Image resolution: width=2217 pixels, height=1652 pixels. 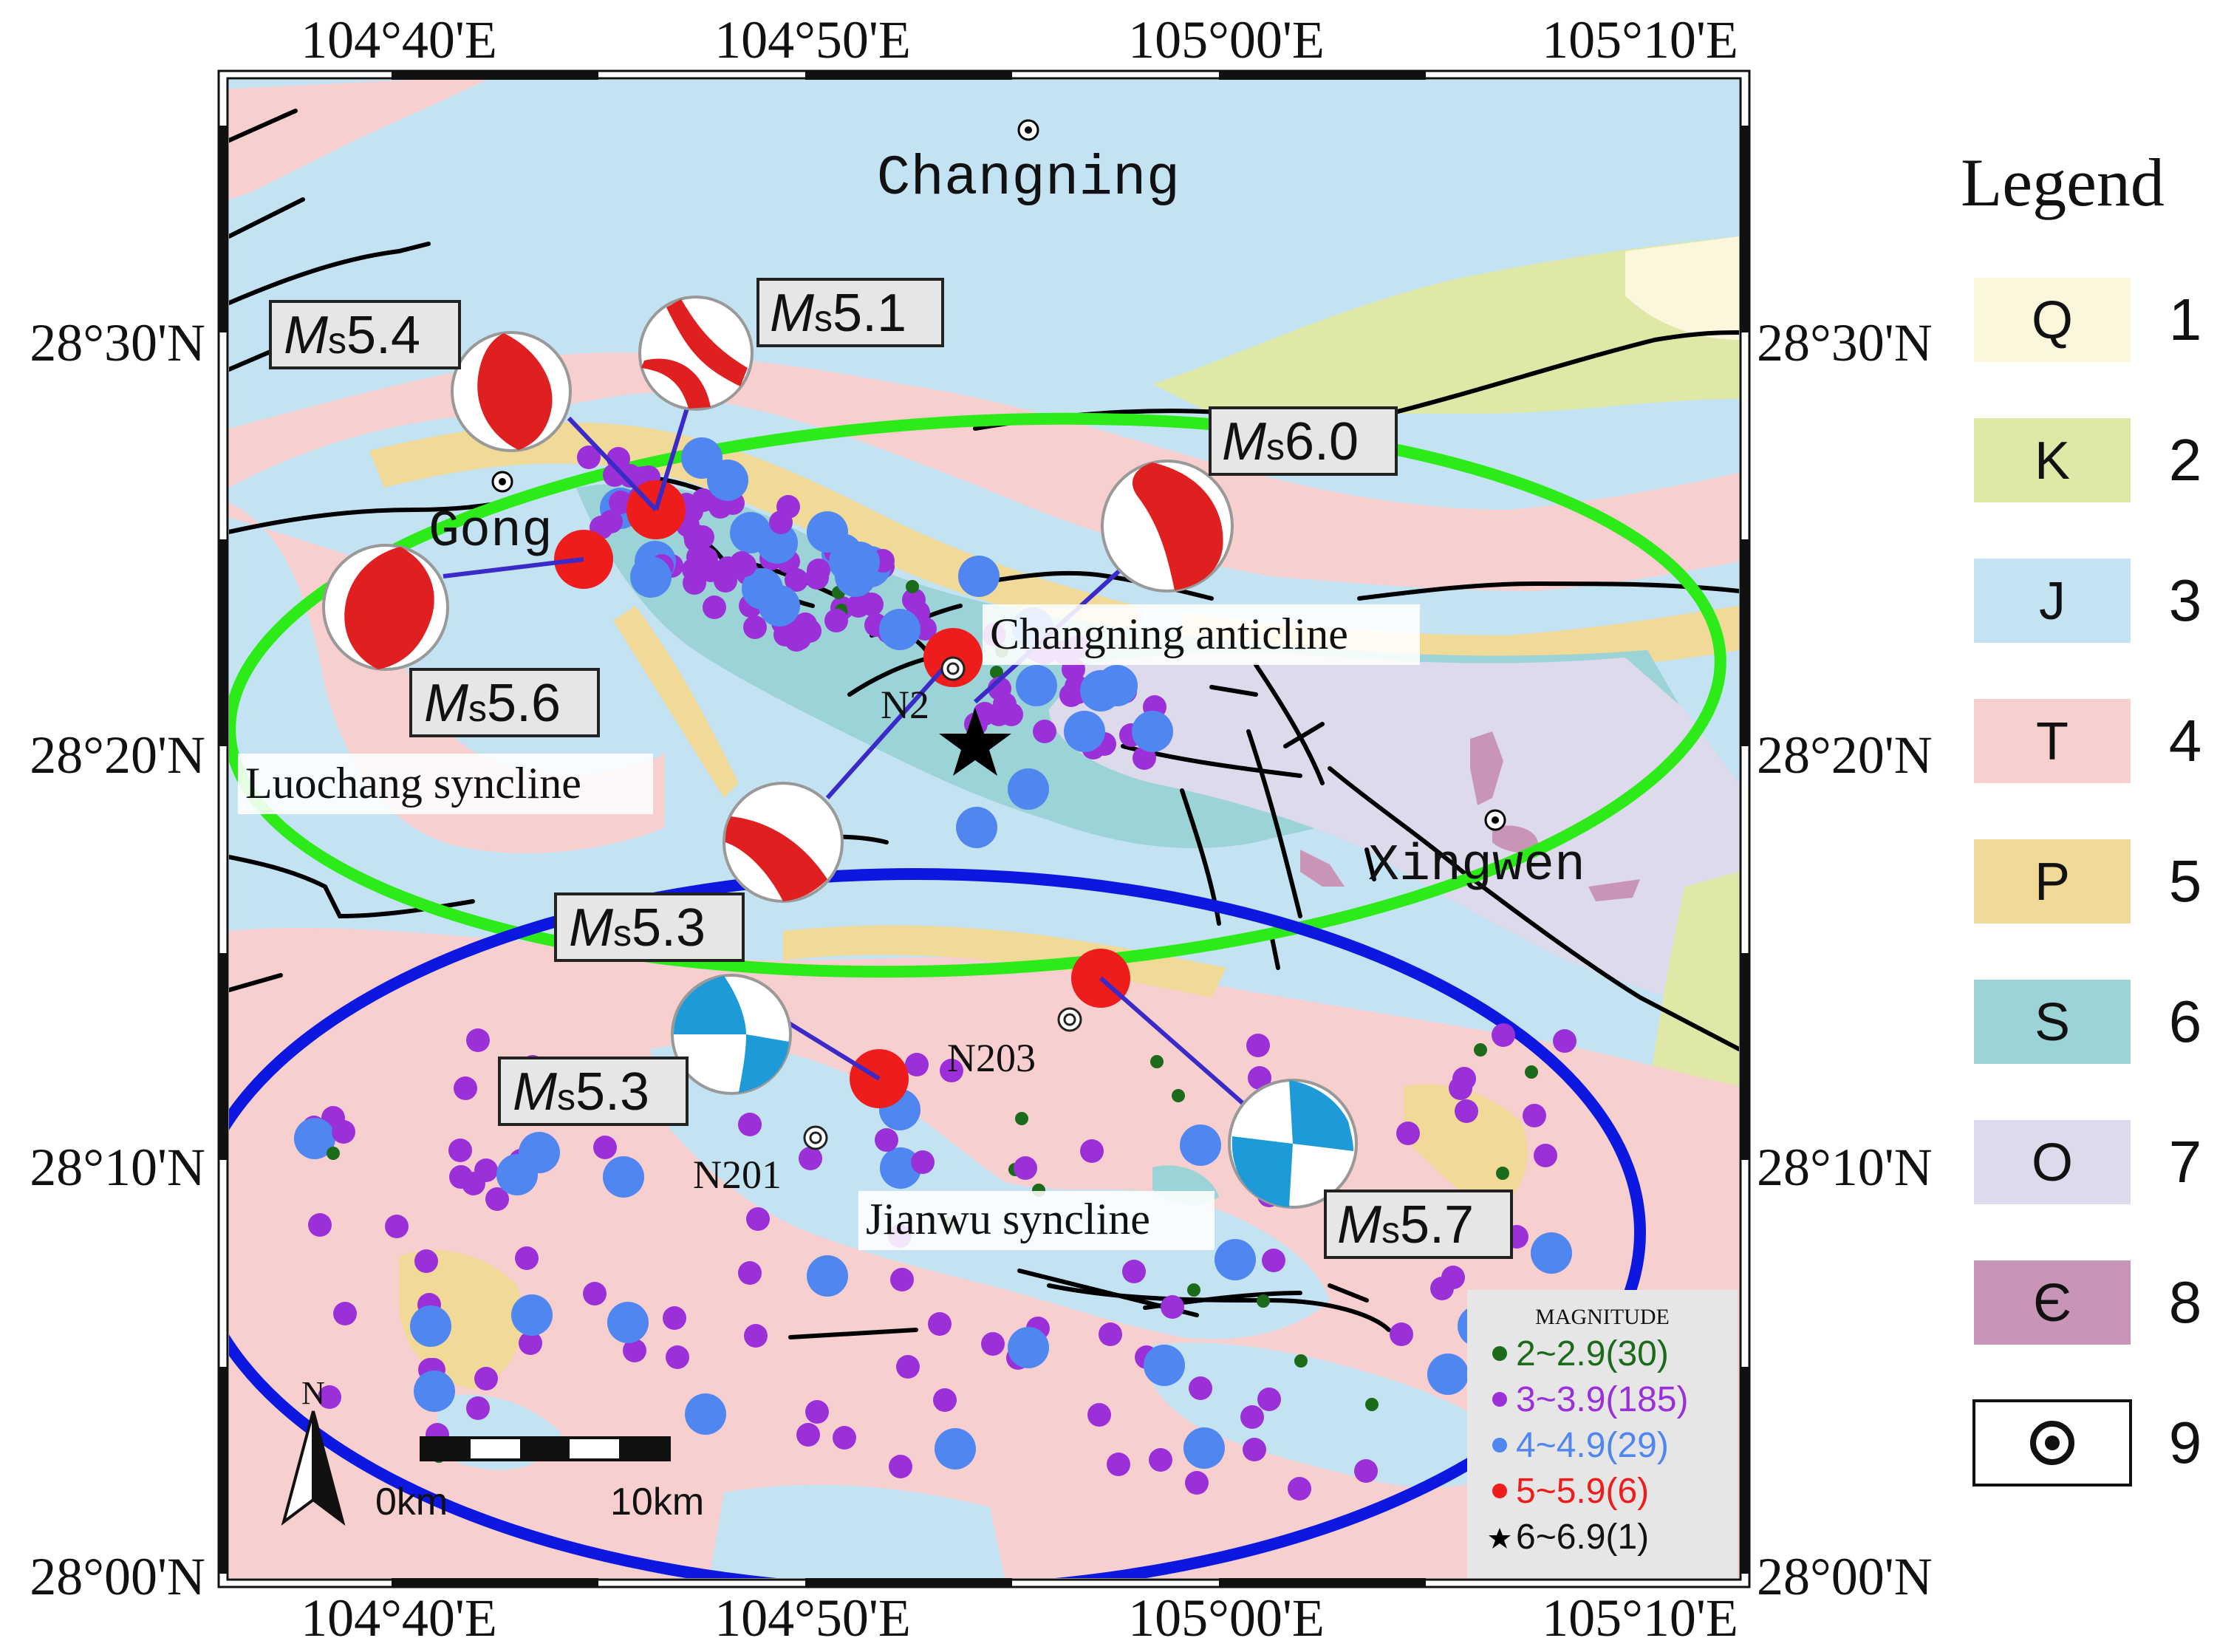 I want to click on legend-number-4: 4, so click(x=2185, y=741).